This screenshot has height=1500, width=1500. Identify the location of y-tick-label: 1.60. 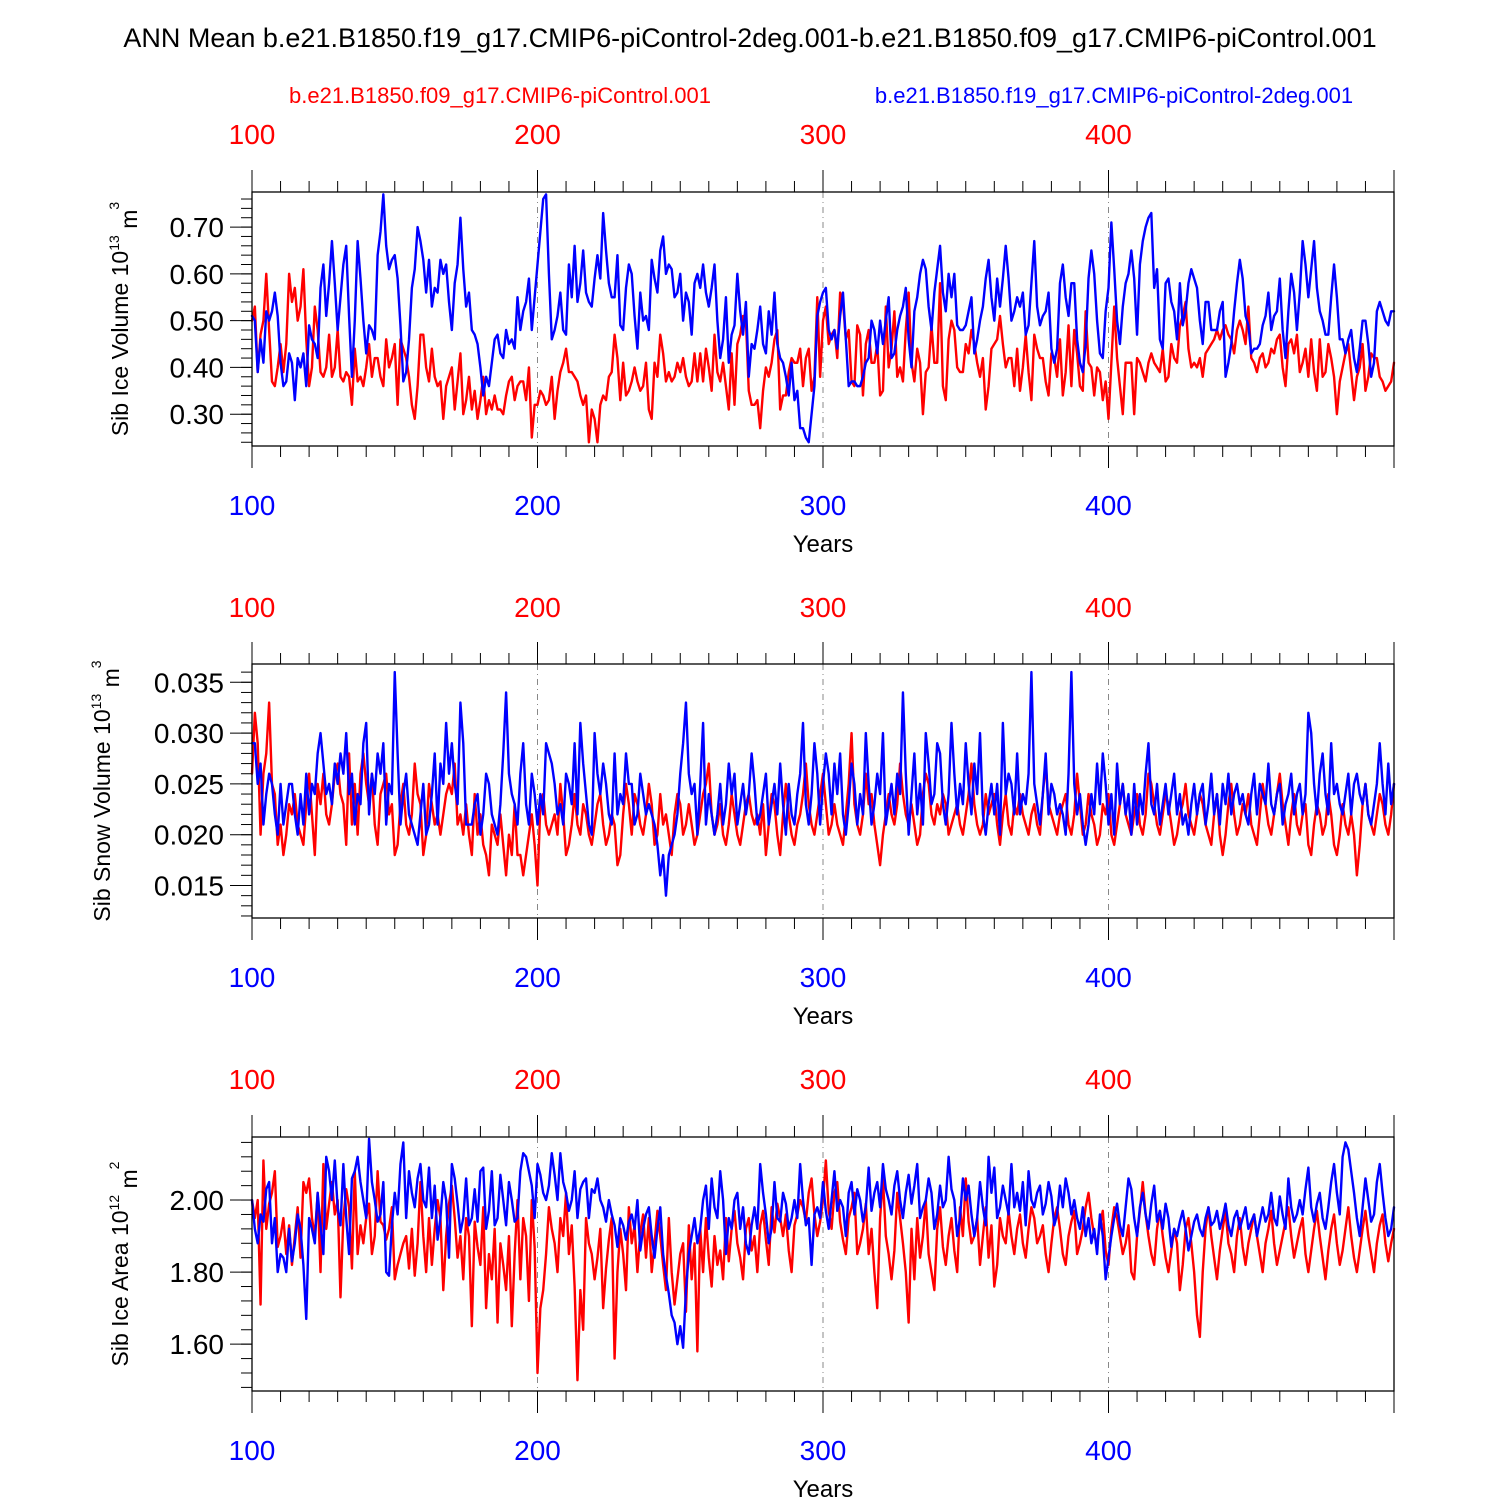
(197, 1344).